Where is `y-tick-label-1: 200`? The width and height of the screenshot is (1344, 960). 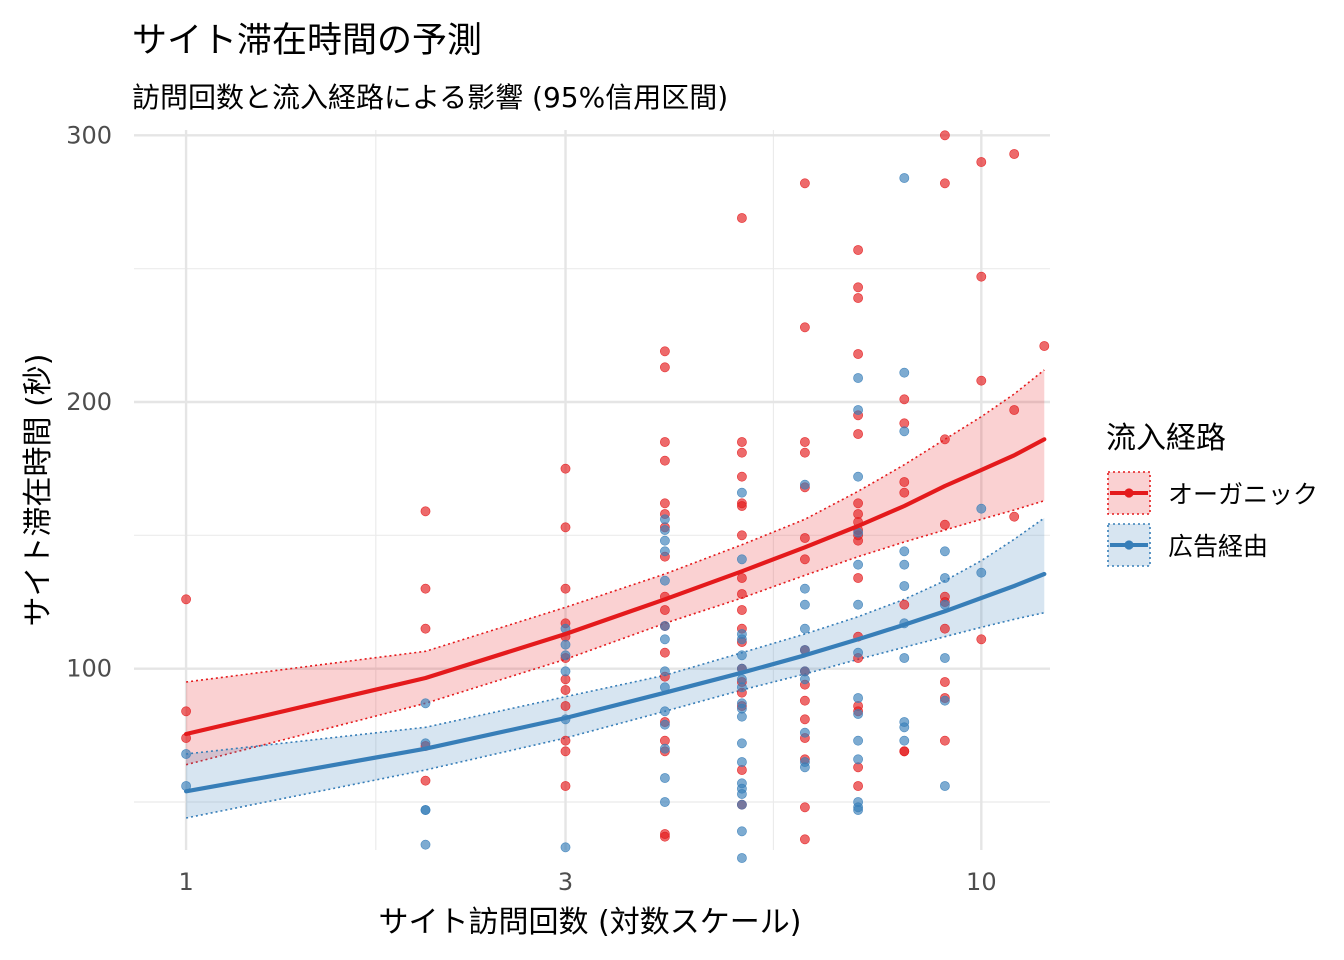
y-tick-label-1: 200 is located at coordinates (89, 402).